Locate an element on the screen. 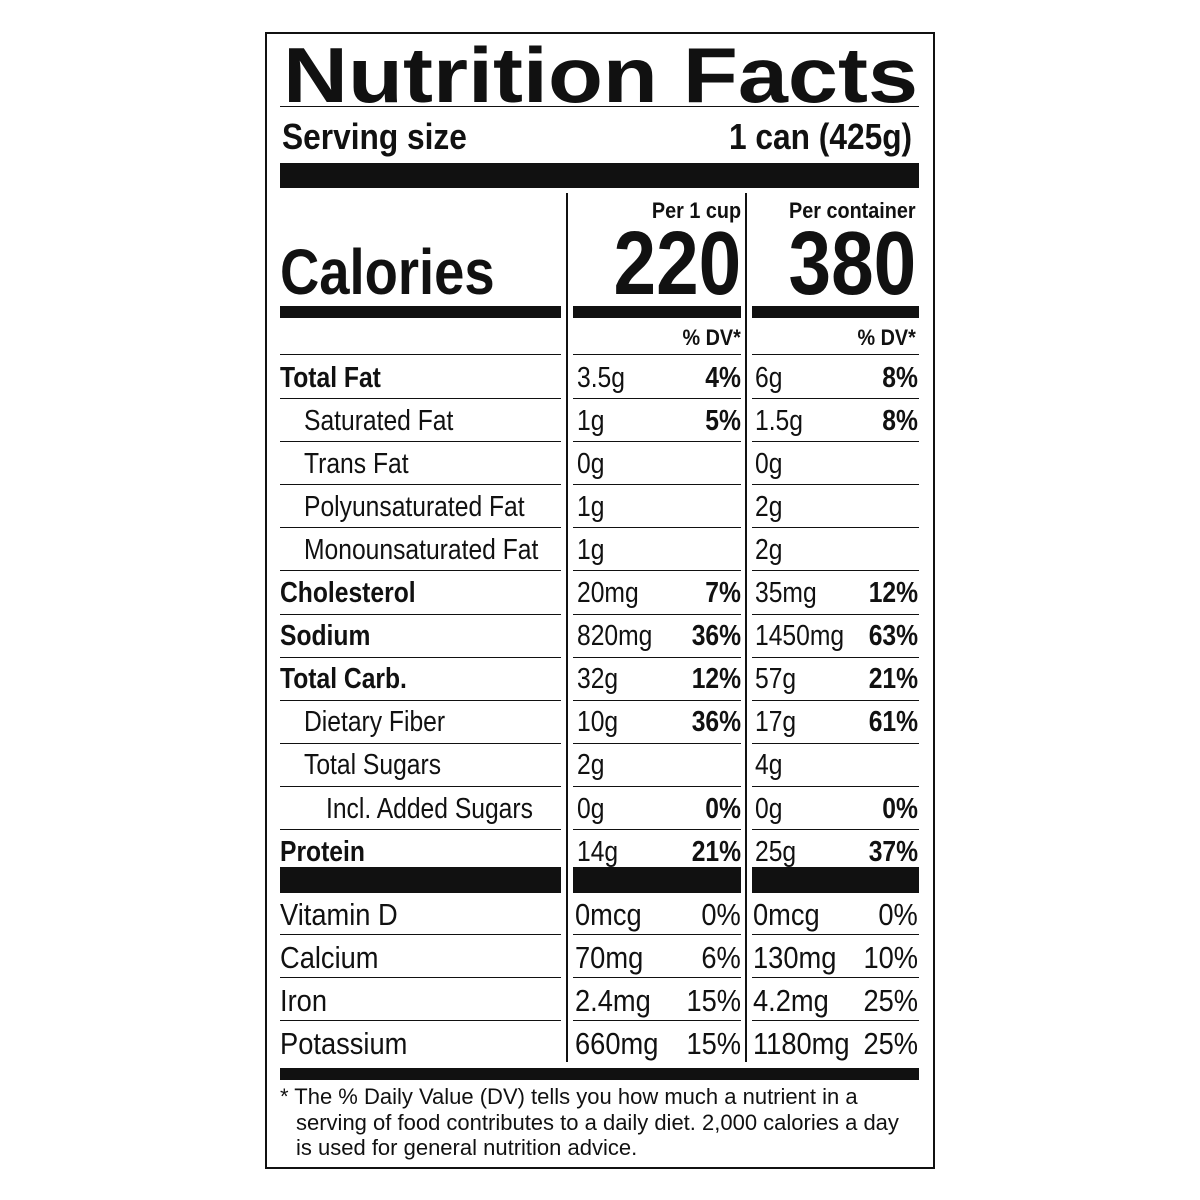 This screenshot has height=1200, width=1200. column-divider is located at coordinates (746, 627).